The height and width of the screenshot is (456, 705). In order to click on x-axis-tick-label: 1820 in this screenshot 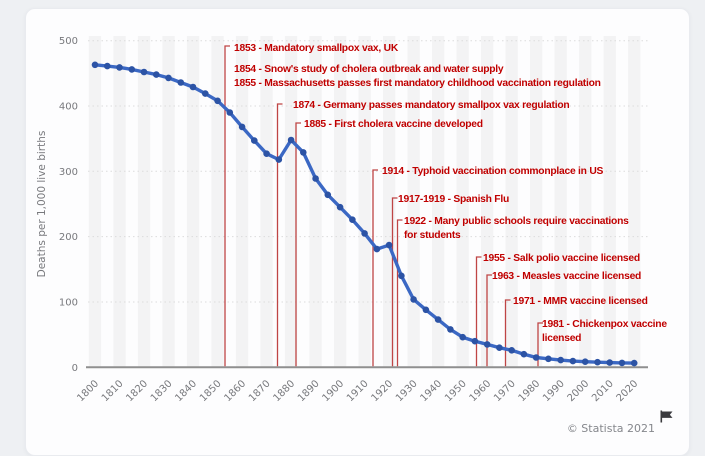, I will do `click(137, 391)`.